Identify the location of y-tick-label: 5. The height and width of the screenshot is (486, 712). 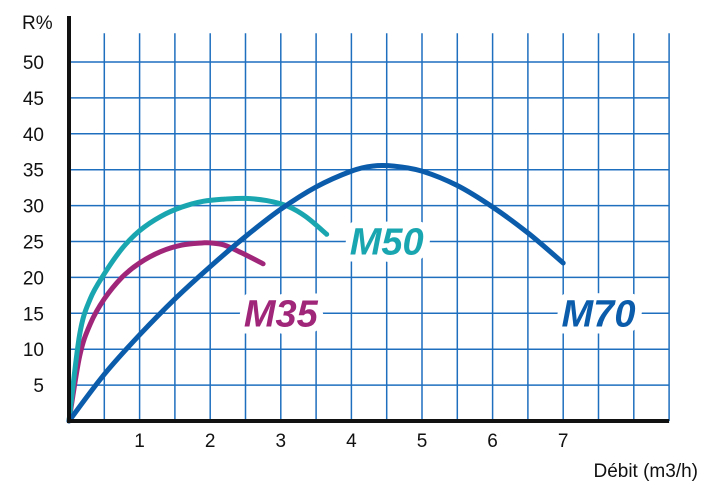
(38, 386).